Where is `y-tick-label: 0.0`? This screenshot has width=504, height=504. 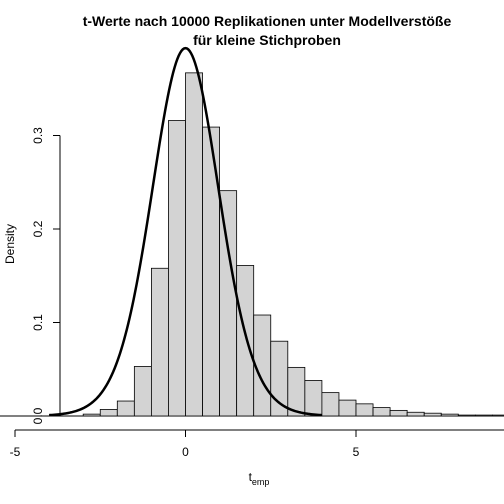 y-tick-label: 0.0 is located at coordinates (38, 415).